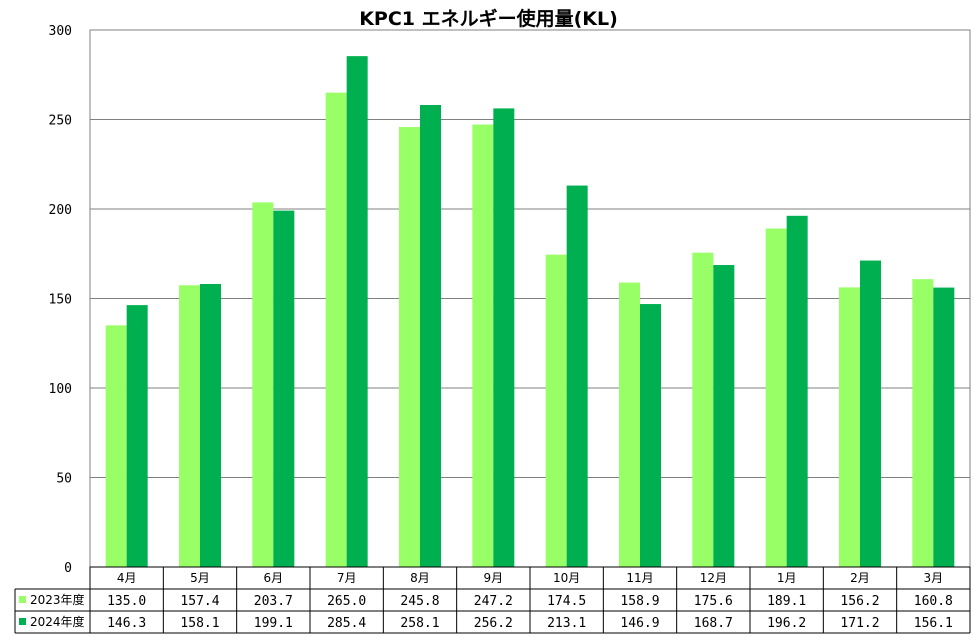 Image resolution: width=977 pixels, height=638 pixels. What do you see at coordinates (64, 479) in the screenshot?
I see `y-tick-label-50: 50` at bounding box center [64, 479].